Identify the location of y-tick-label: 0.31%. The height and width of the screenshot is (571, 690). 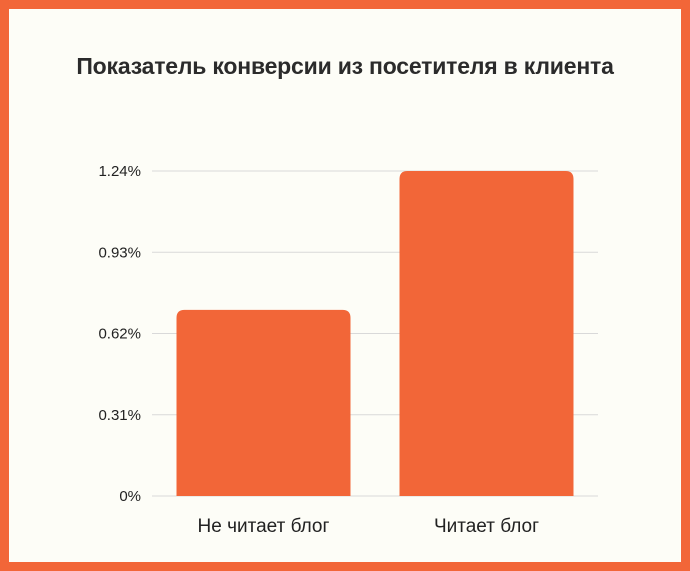
(119, 415).